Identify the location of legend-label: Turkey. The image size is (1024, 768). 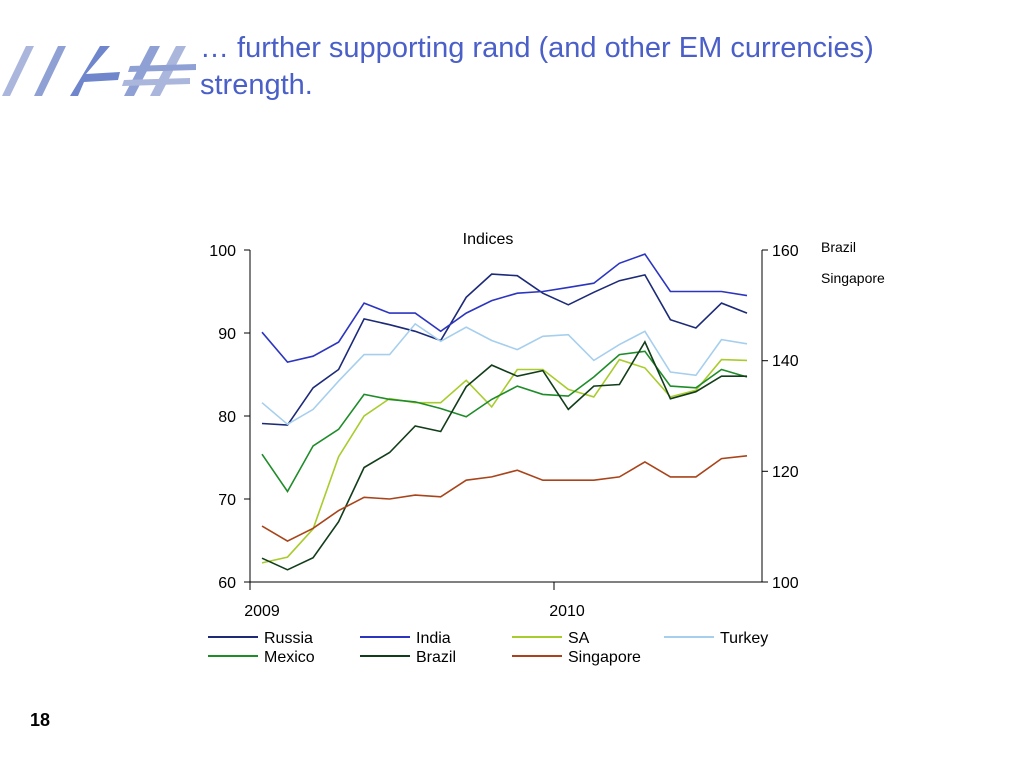
(744, 638).